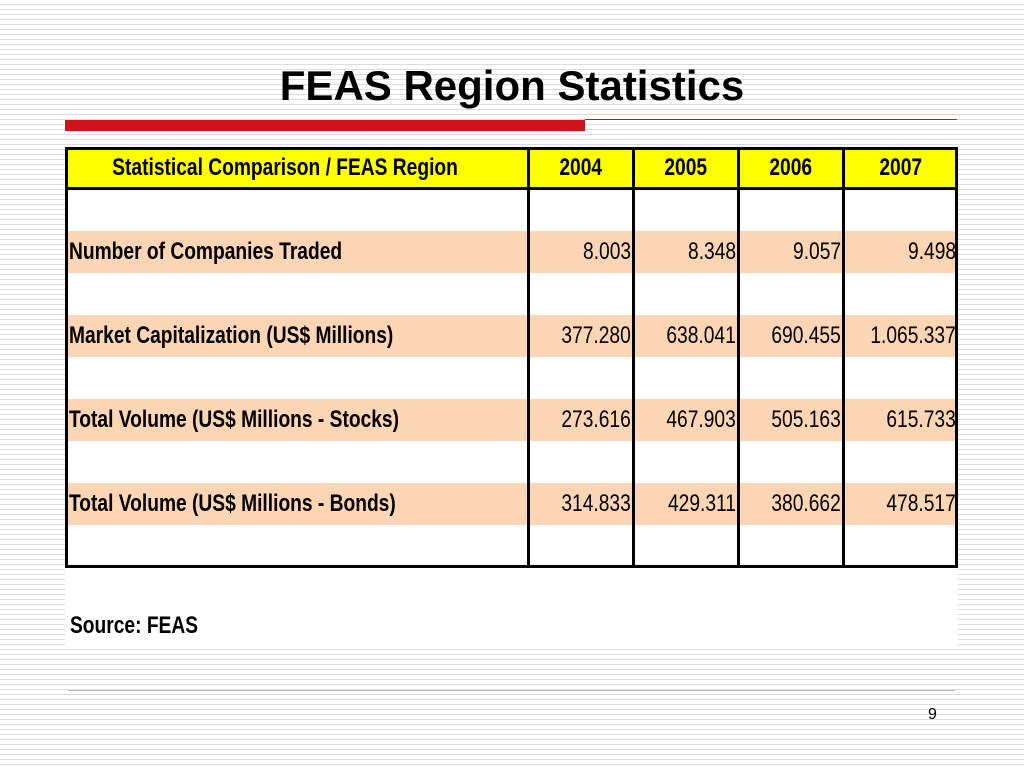  I want to click on header-cell: Statistical Comparison / FEAS Region, so click(296, 168).